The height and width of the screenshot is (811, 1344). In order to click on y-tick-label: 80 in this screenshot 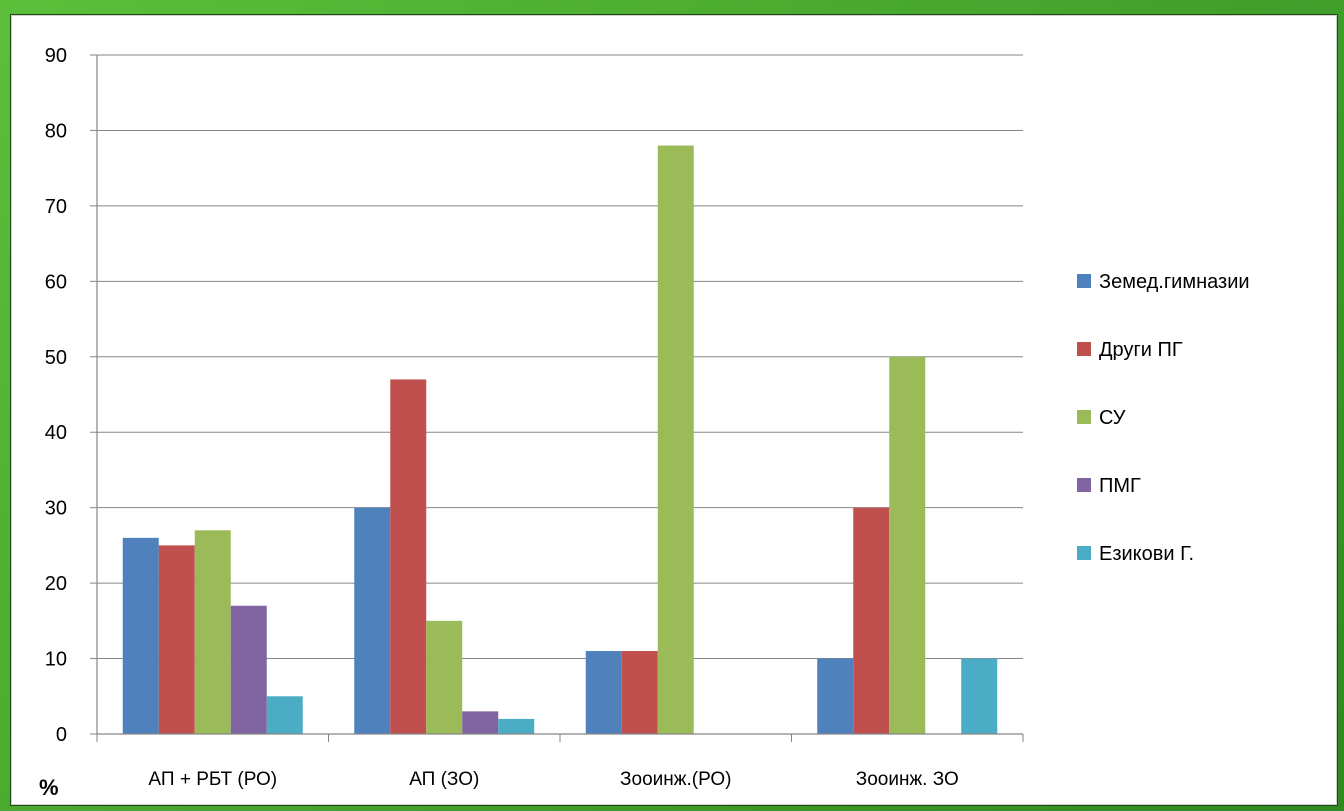, I will do `click(56, 131)`.